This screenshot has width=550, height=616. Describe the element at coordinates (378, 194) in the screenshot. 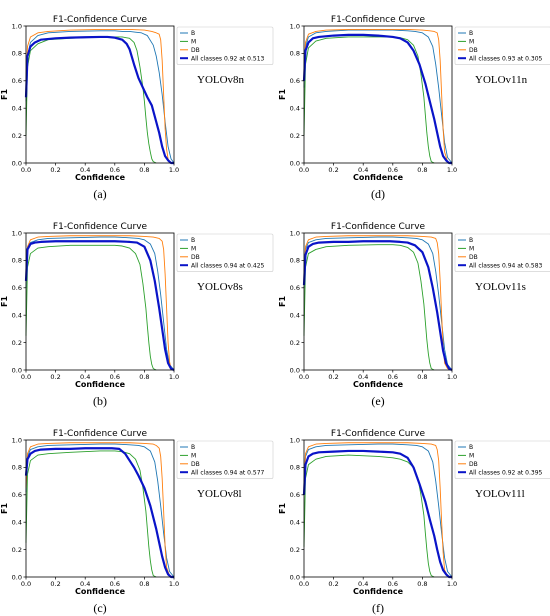

I see `panel-caption: (d)` at that location.